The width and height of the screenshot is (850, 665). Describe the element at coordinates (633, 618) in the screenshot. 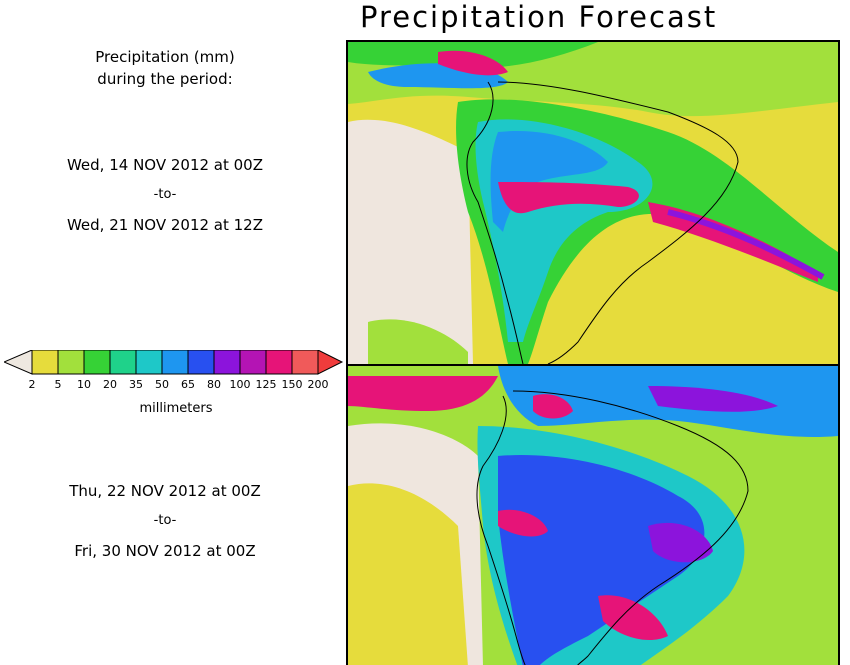

I see `map2-south-max` at that location.